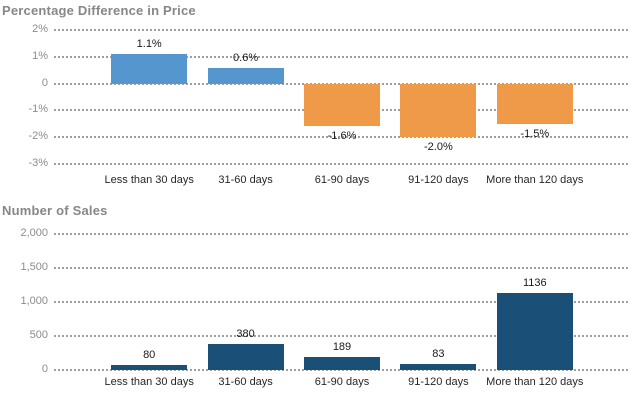  I want to click on y-axis-tick-label: -3%, so click(38, 163).